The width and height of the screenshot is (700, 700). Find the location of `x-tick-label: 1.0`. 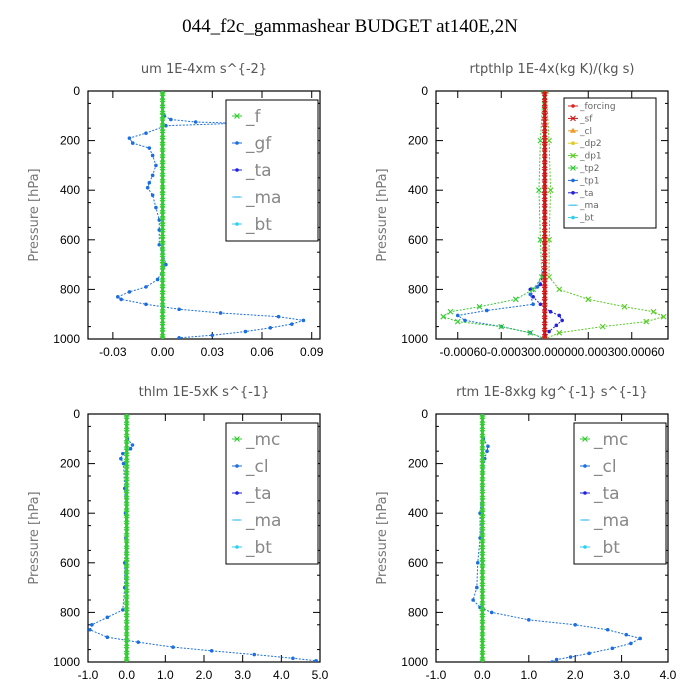

x-tick-label: 1.0 is located at coordinates (165, 675).